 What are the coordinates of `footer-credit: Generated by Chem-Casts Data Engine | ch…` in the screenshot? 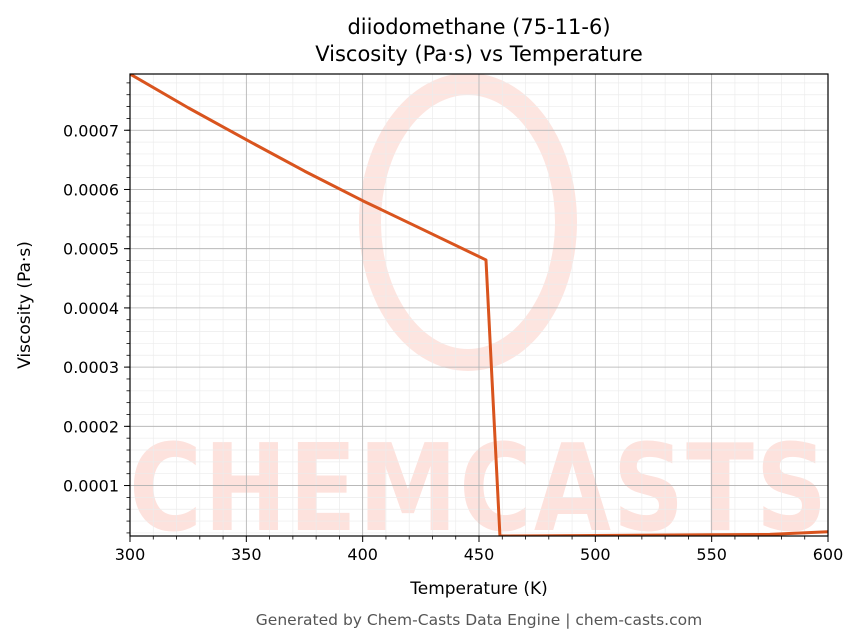 It's located at (479, 620).